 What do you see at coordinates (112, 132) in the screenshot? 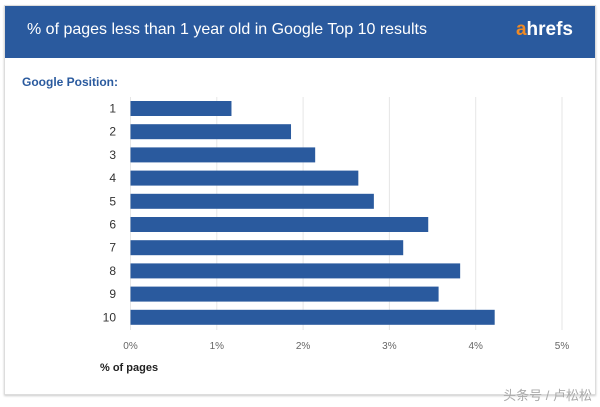
I see `y-tick-label: 2` at bounding box center [112, 132].